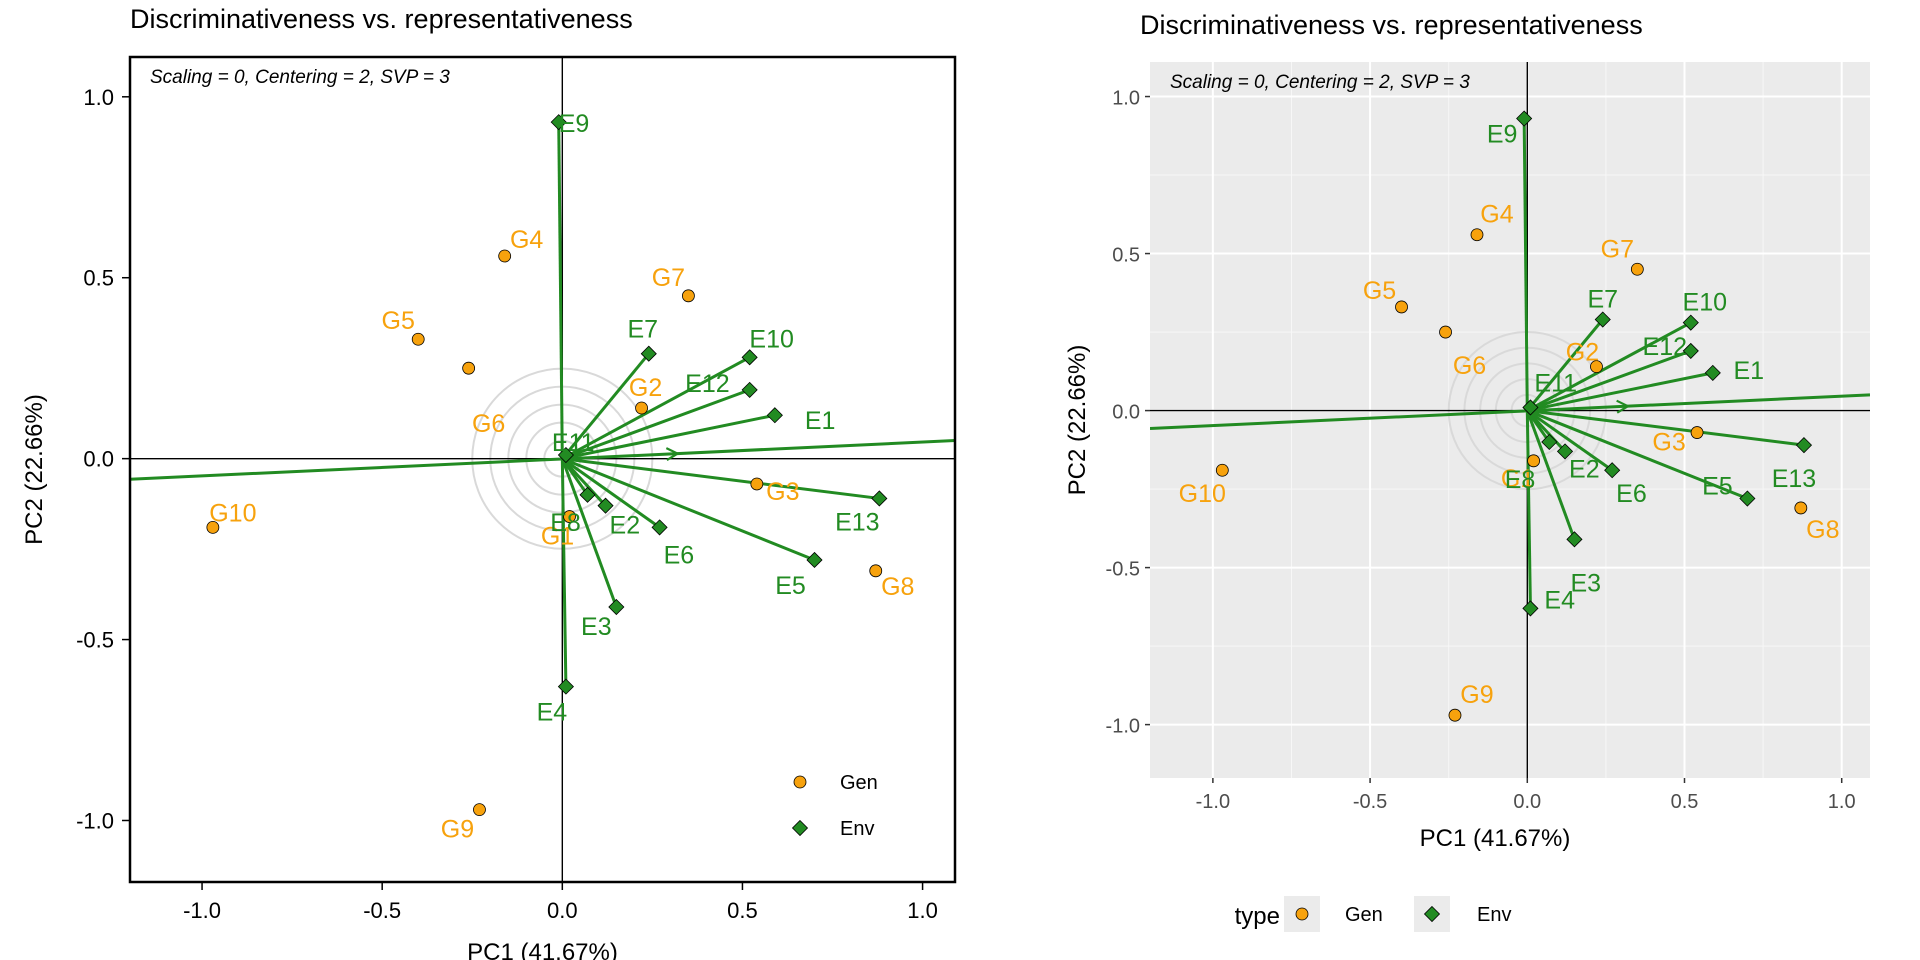  Describe the element at coordinates (562, 910) in the screenshot. I see `x-tick-label: 0.0` at that location.